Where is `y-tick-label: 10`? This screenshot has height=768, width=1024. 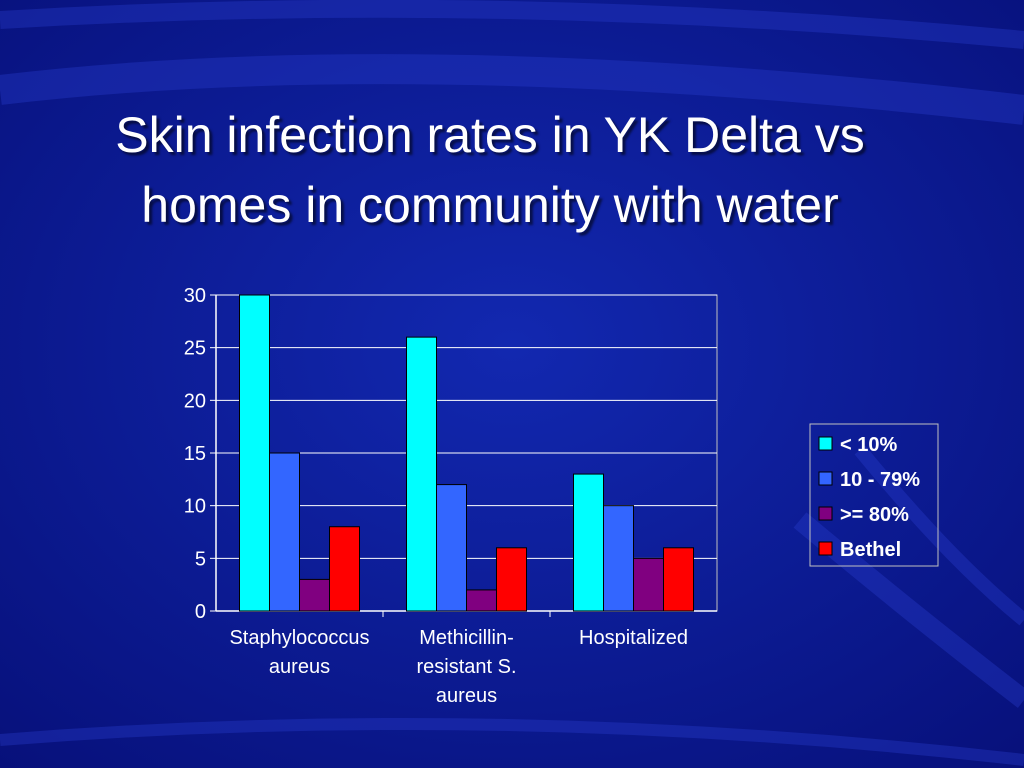 y-tick-label: 10 is located at coordinates (195, 507).